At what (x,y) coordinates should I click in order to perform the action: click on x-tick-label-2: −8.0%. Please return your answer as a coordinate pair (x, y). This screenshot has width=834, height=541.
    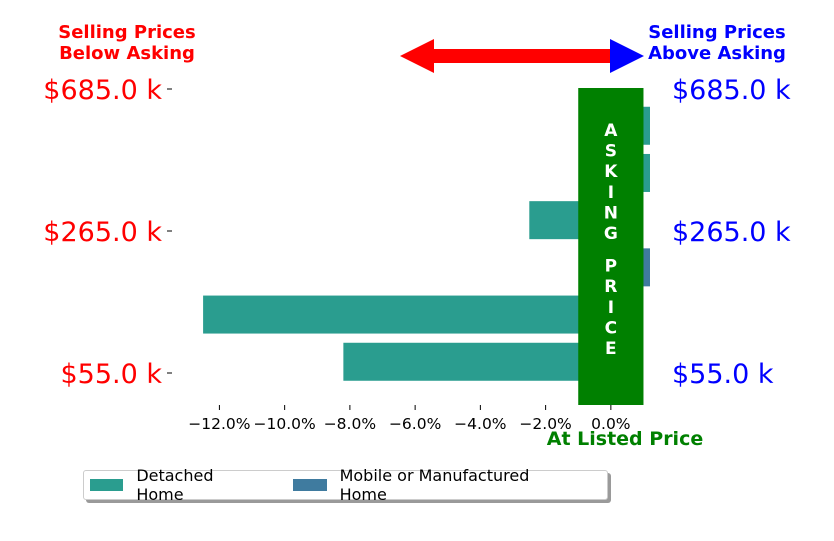
    Looking at the image, I should click on (350, 424).